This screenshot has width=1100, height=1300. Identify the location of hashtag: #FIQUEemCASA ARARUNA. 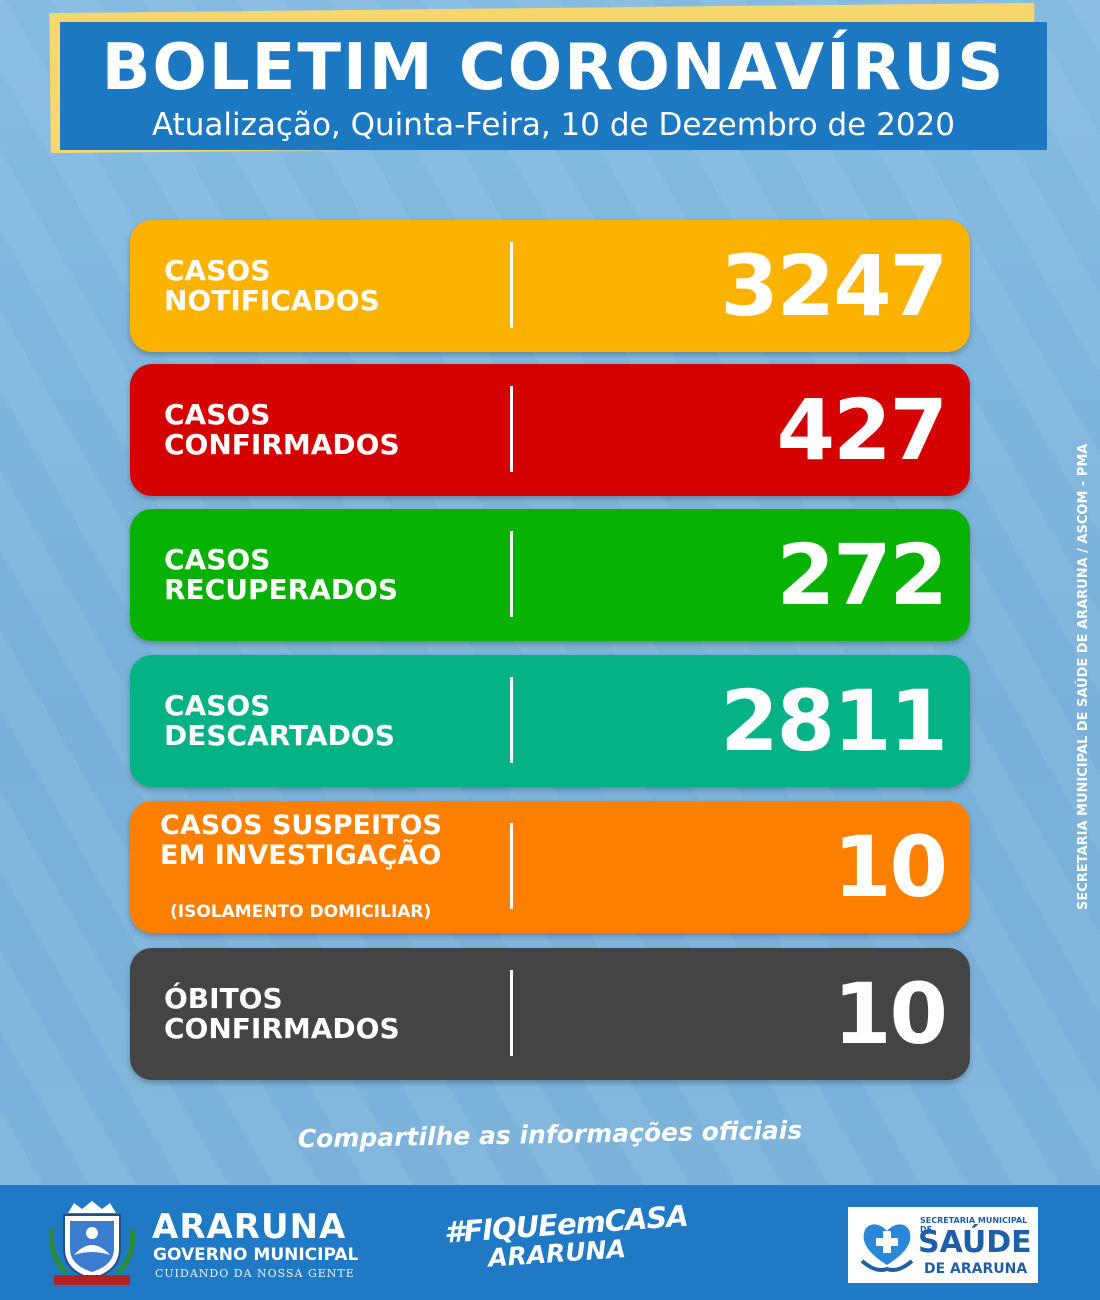
(566, 1236).